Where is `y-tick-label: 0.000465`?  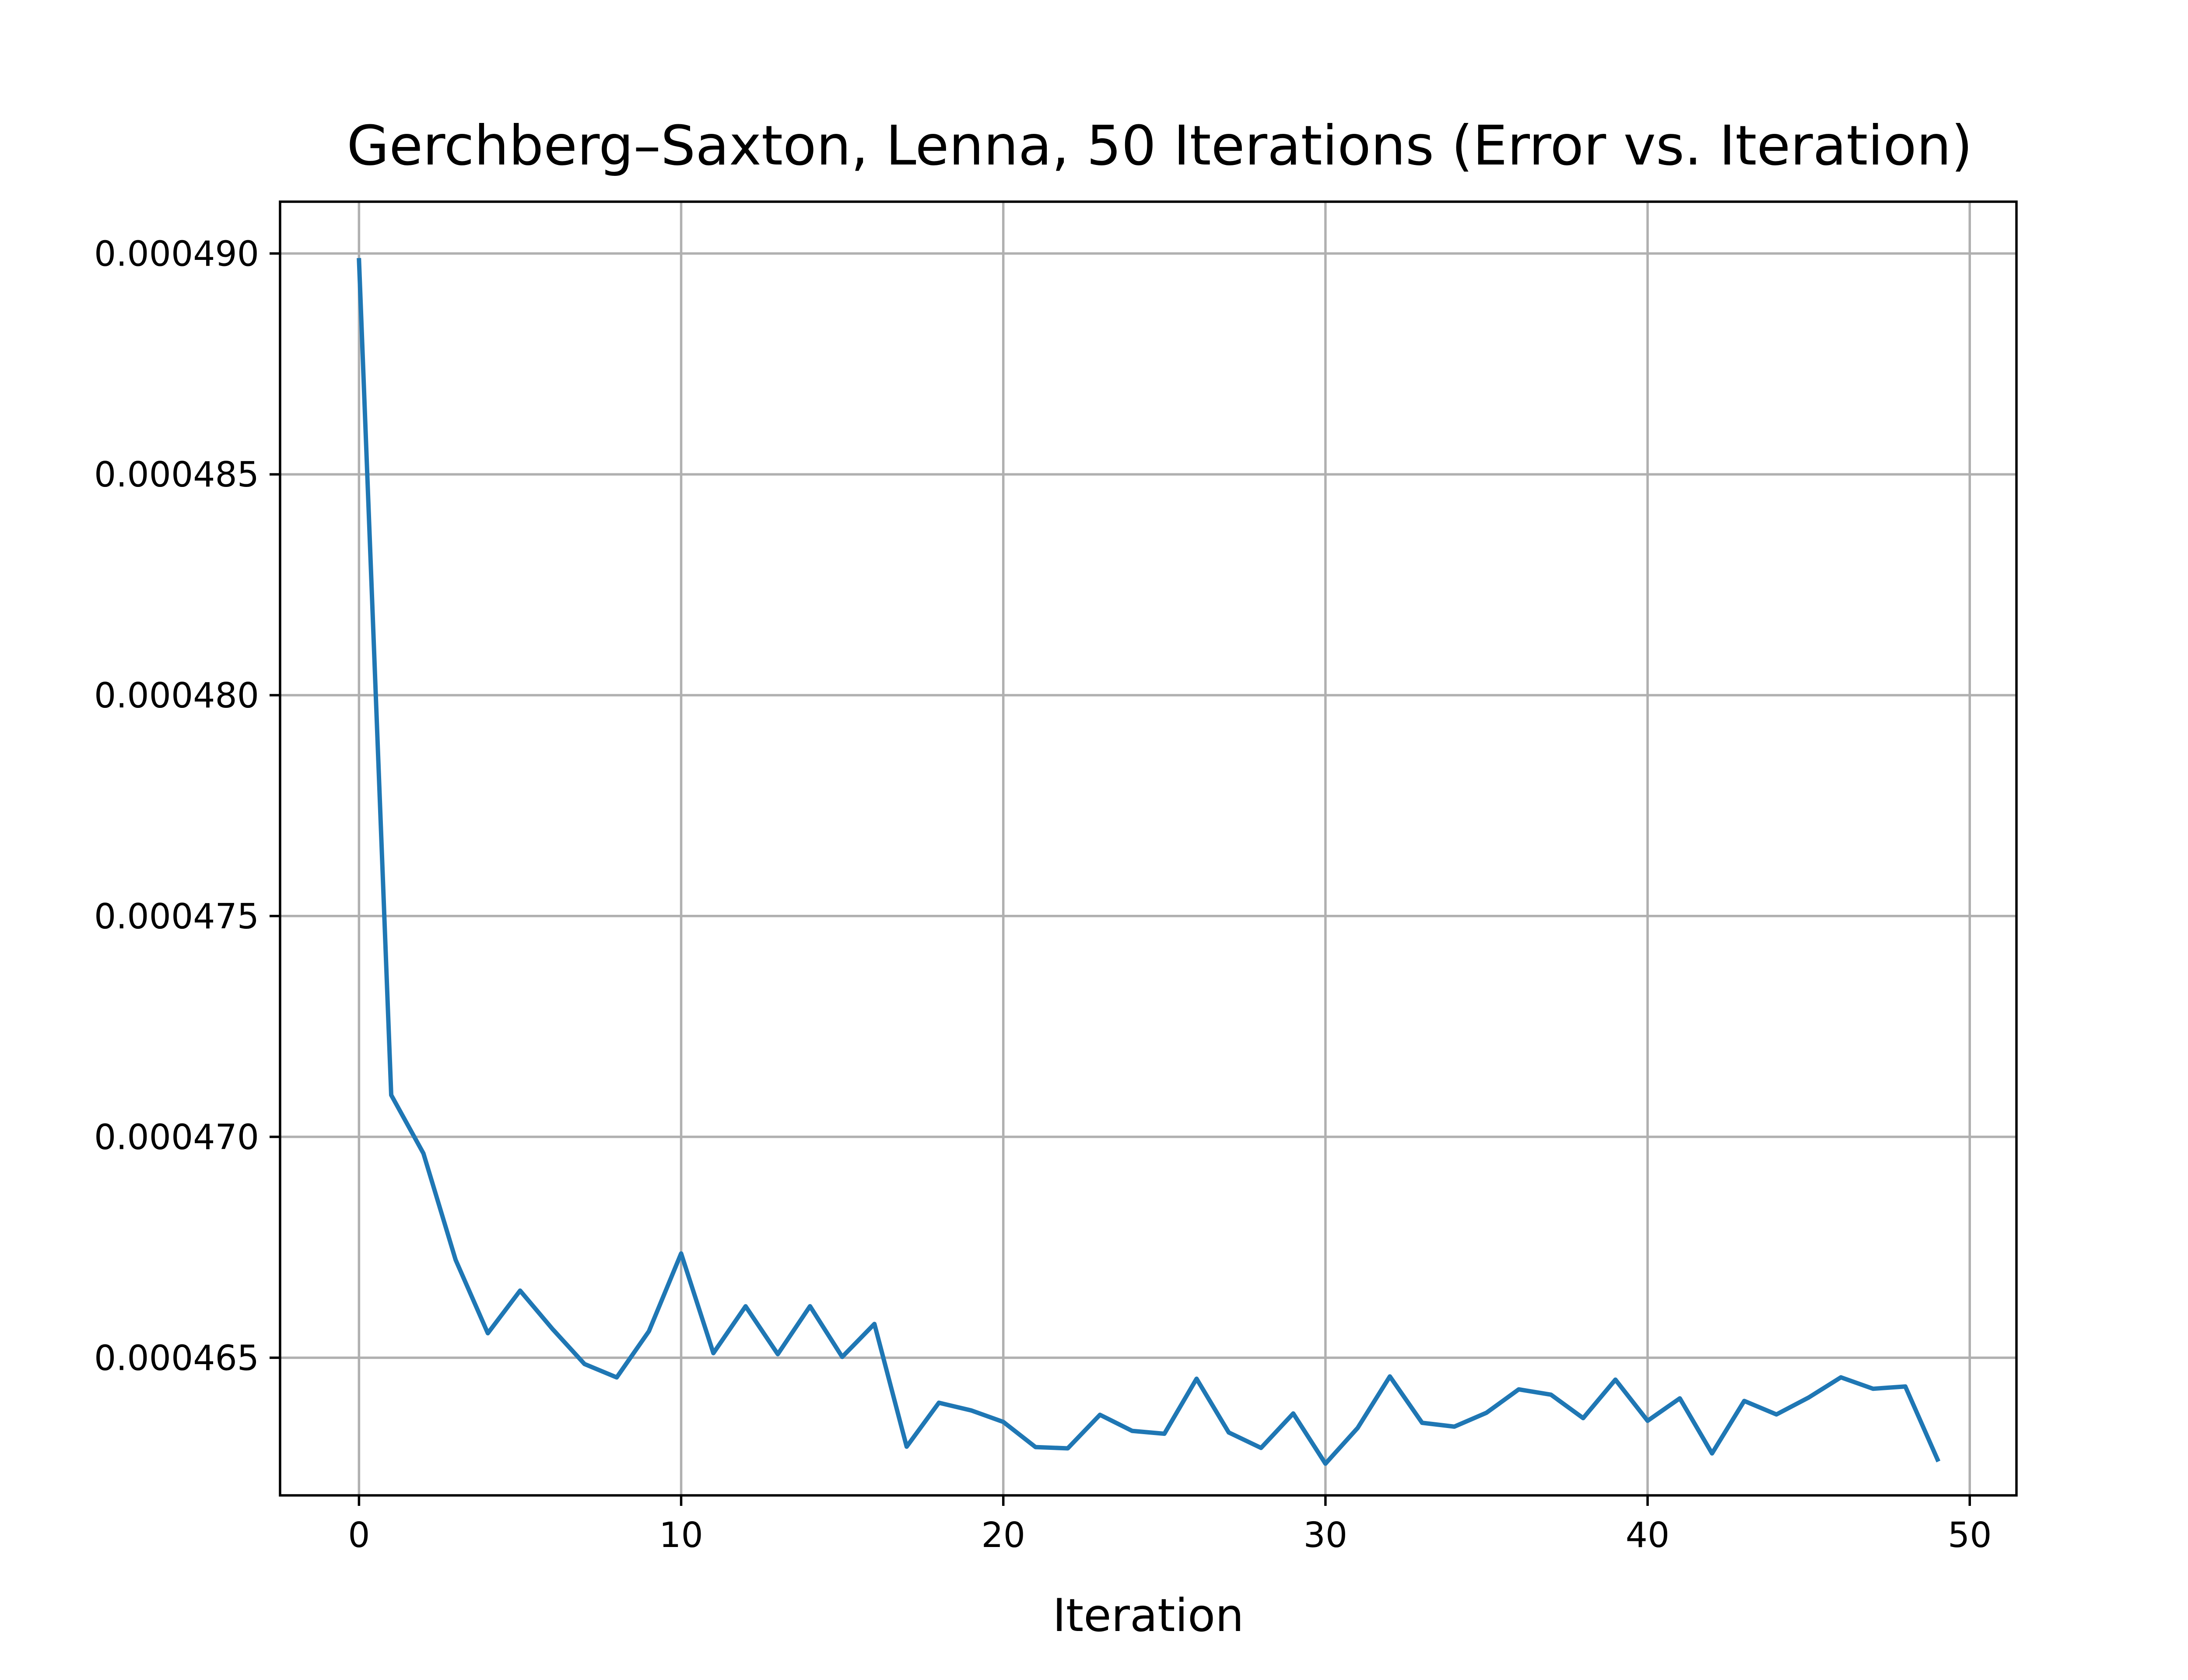 y-tick-label: 0.000465 is located at coordinates (177, 1358).